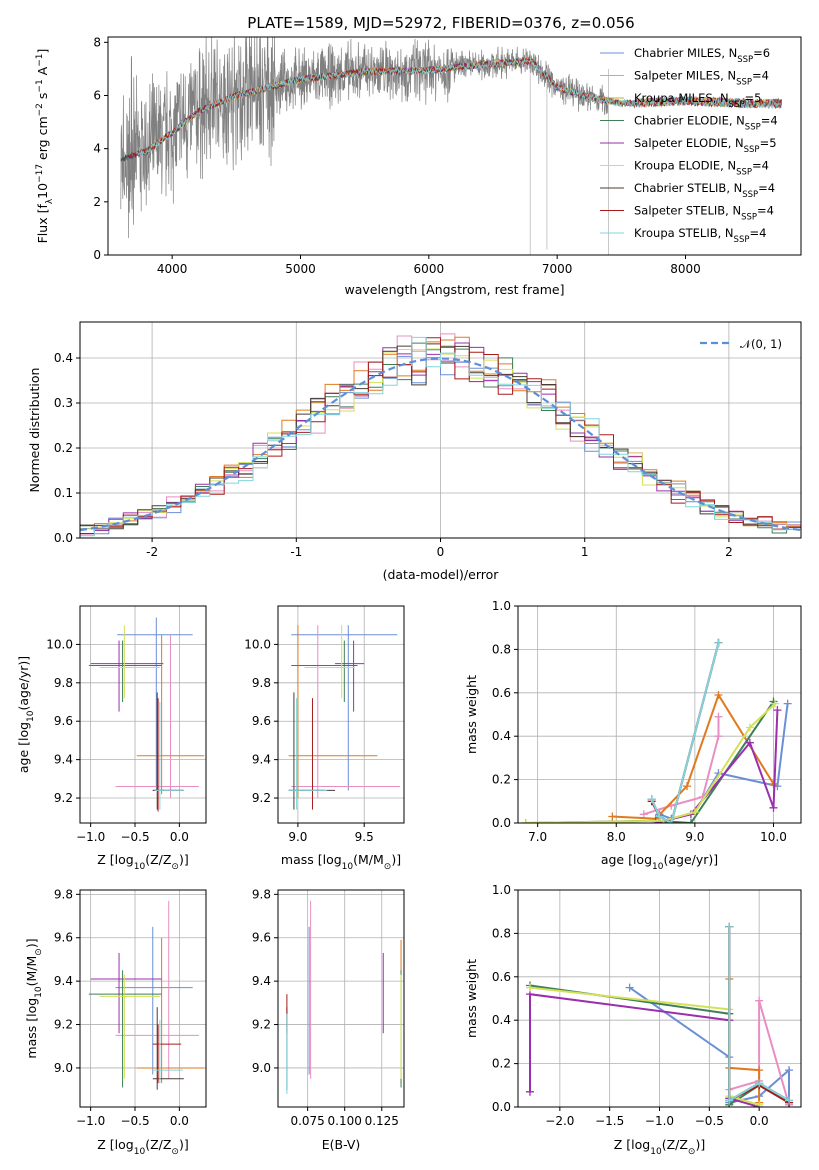 The image size is (819, 1170). What do you see at coordinates (709, 1121) in the screenshot?
I see `x-tick-label: −0.5` at bounding box center [709, 1121].